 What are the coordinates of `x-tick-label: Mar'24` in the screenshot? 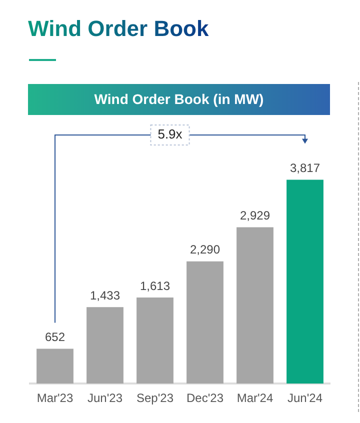 It's located at (255, 398).